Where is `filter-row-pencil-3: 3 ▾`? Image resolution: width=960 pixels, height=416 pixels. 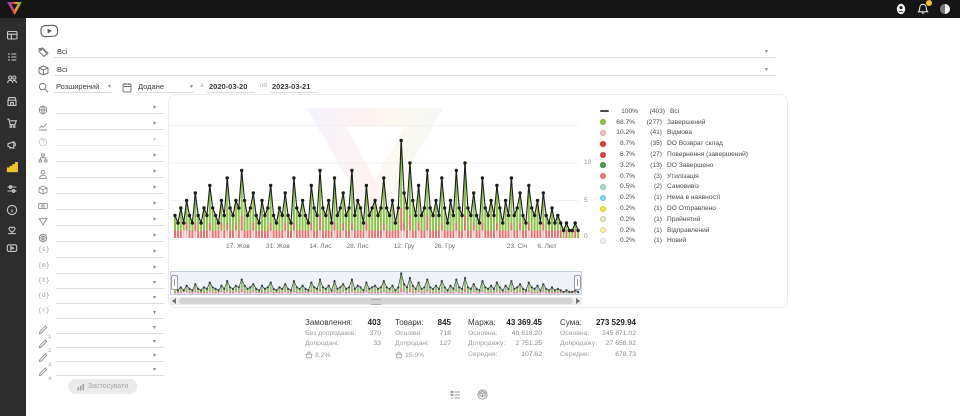
filter-row-pencil-3: 3 ▾ is located at coordinates (101, 358).